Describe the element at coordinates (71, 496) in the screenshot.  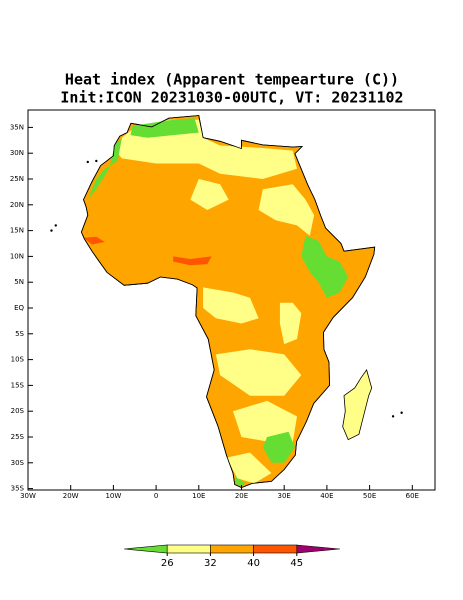
I see `lon-tick-label: 20W` at that location.